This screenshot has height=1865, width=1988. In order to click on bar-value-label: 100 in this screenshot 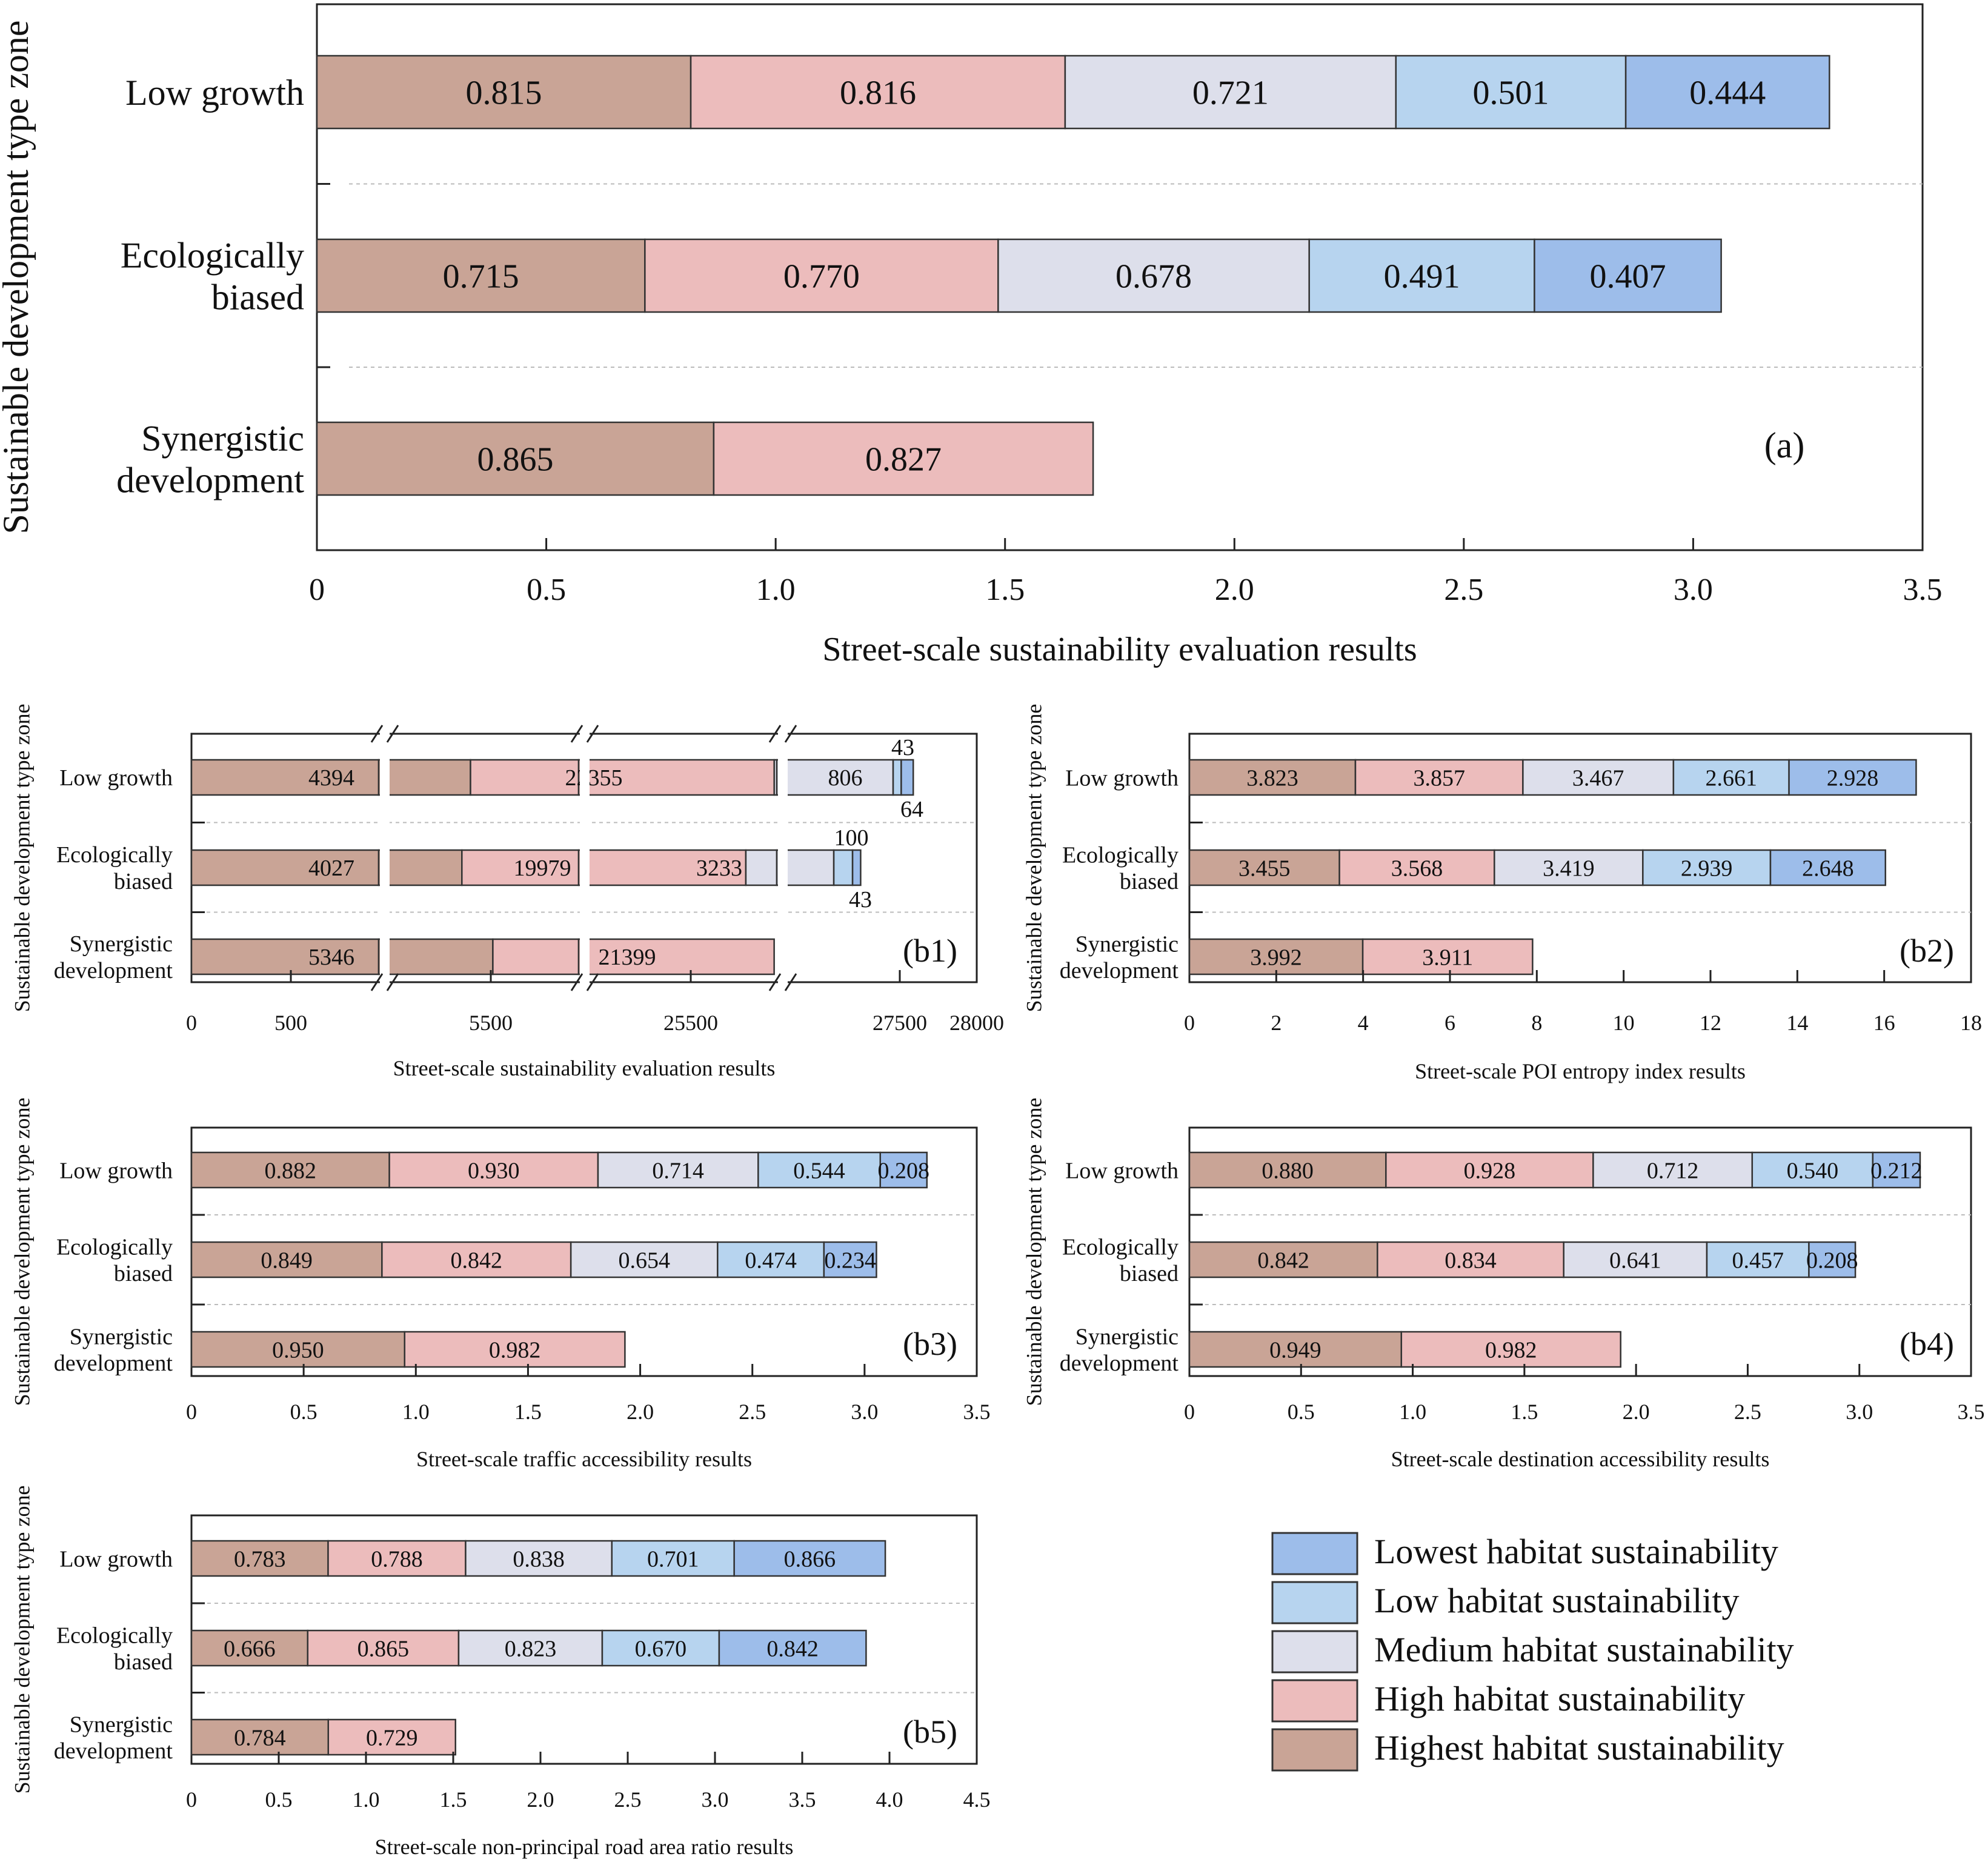, I will do `click(851, 838)`.